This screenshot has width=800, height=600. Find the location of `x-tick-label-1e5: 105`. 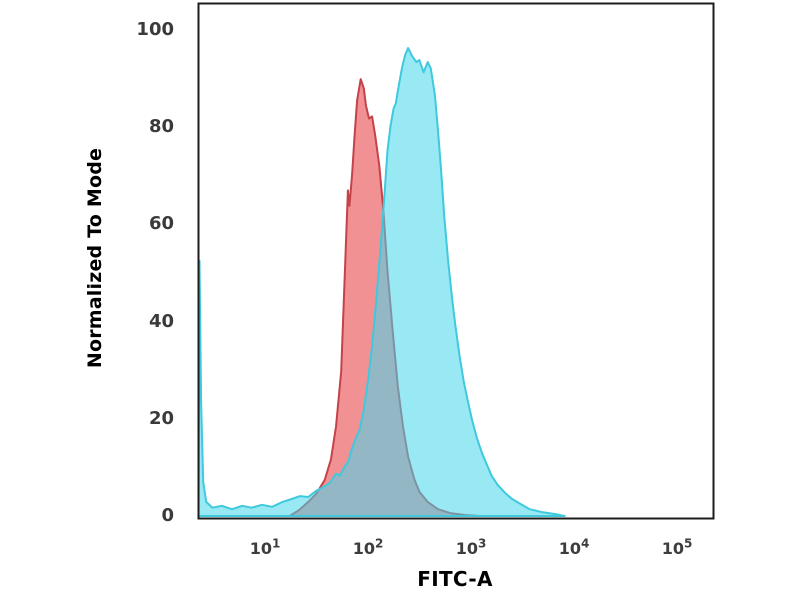

x-tick-label-1e5: 105 is located at coordinates (677, 549).